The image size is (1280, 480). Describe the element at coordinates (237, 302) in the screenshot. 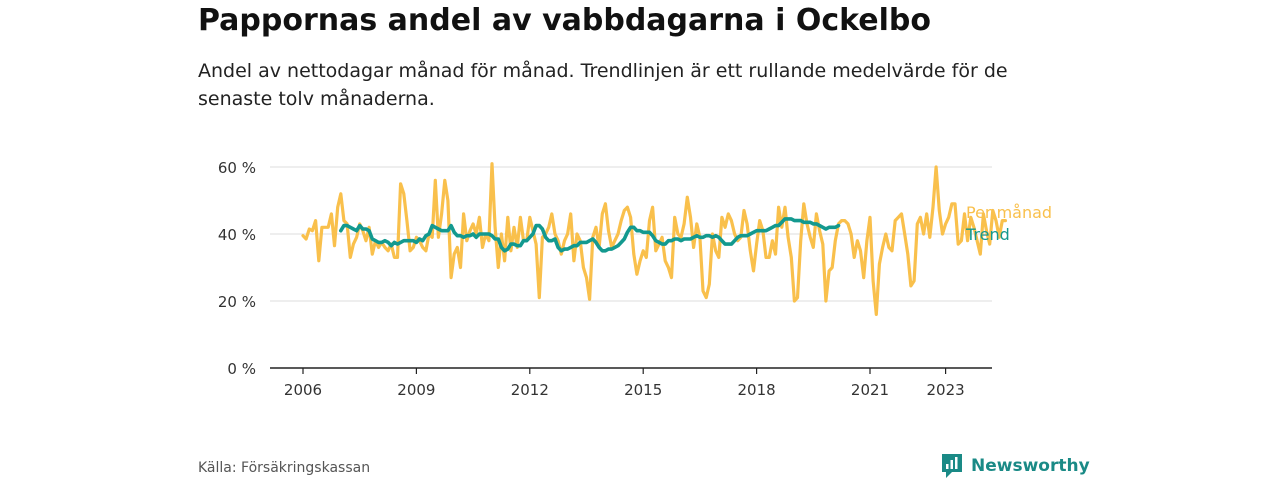

I see `y-tick-label: 20 %` at that location.